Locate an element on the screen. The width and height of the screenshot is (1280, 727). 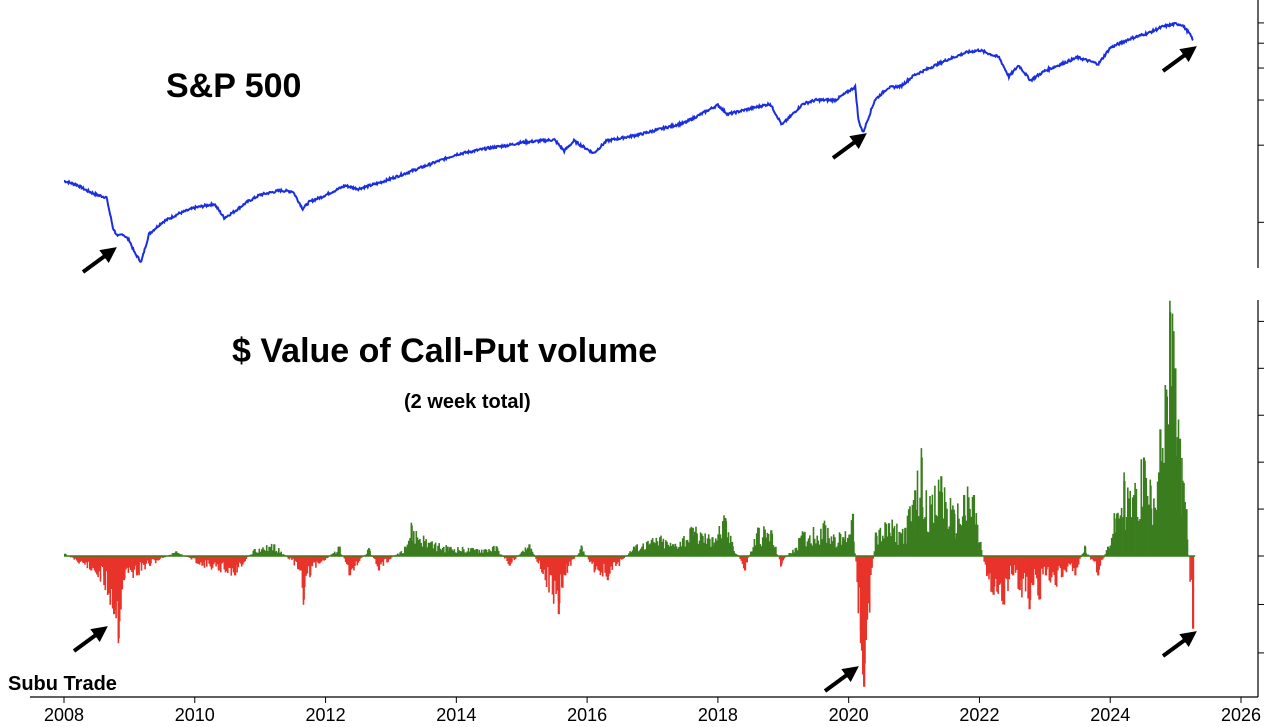
x-axis: 2008 2010 2012 2014 2016 2018 2020 2022 2024 2026 is located at coordinates (645, 710).